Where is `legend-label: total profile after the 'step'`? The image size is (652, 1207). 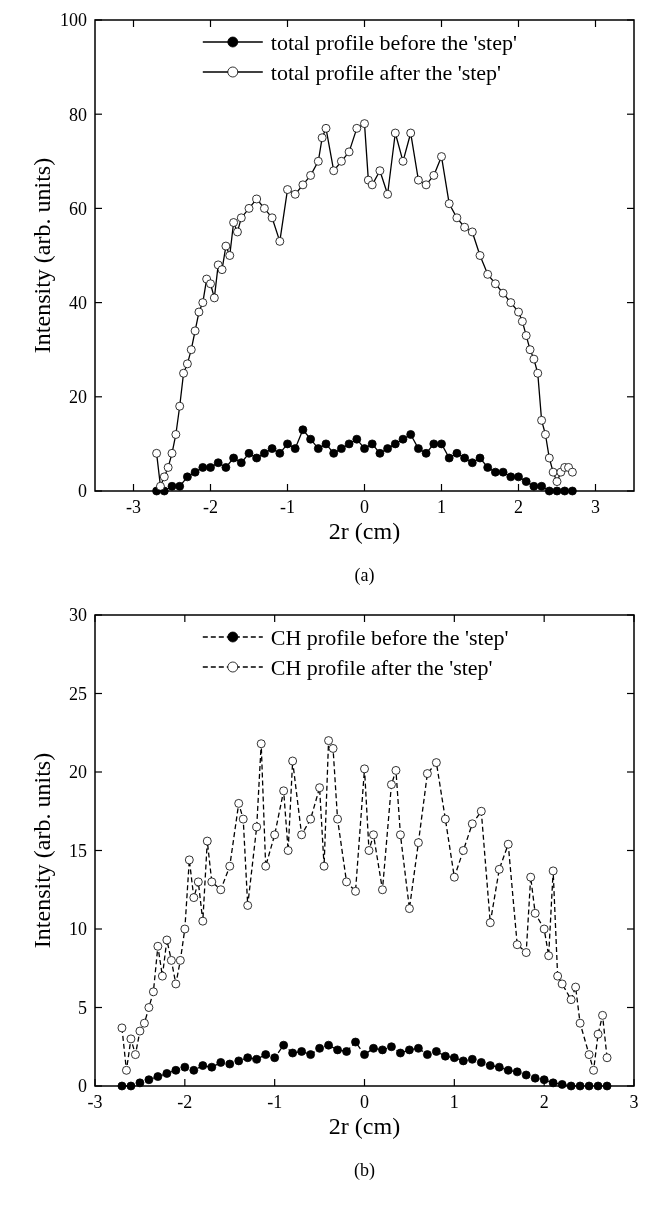
legend-label: total profile after the 'step' is located at coordinates (386, 72).